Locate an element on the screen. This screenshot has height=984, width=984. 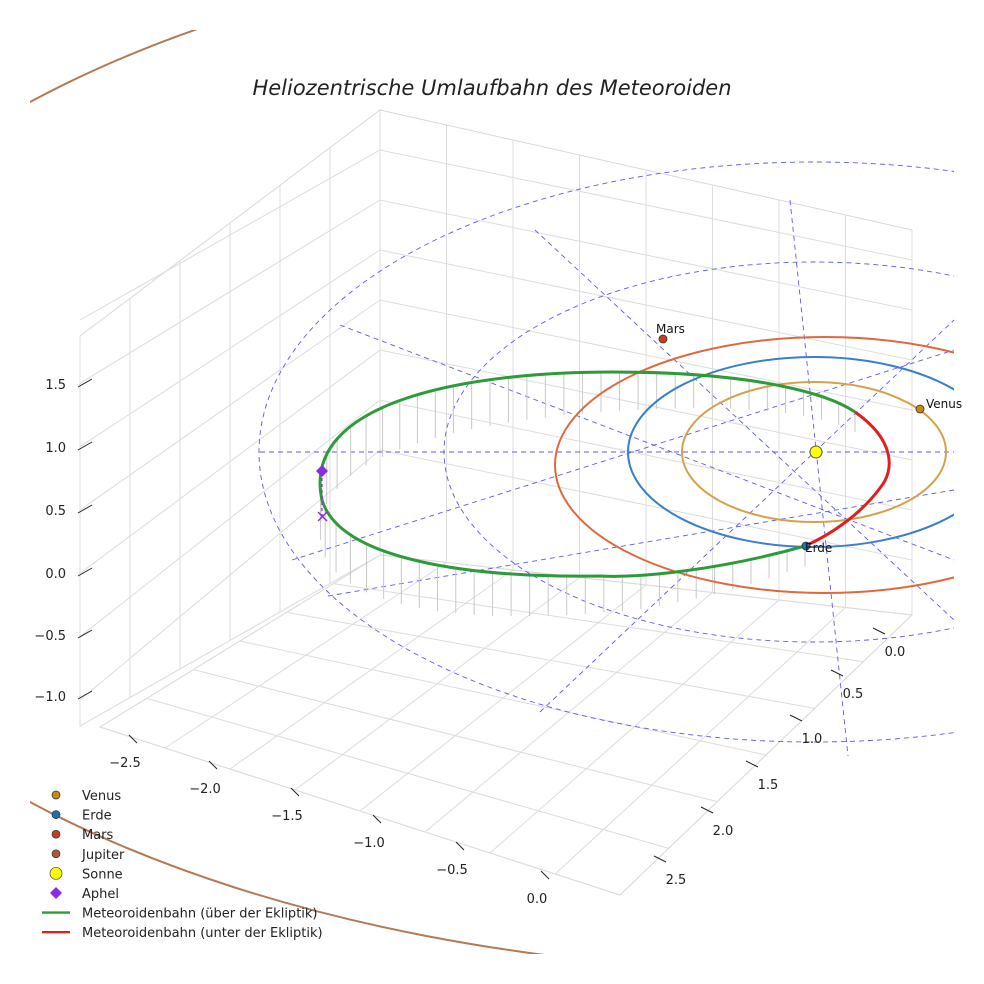
legend-label: Mars is located at coordinates (98, 835).